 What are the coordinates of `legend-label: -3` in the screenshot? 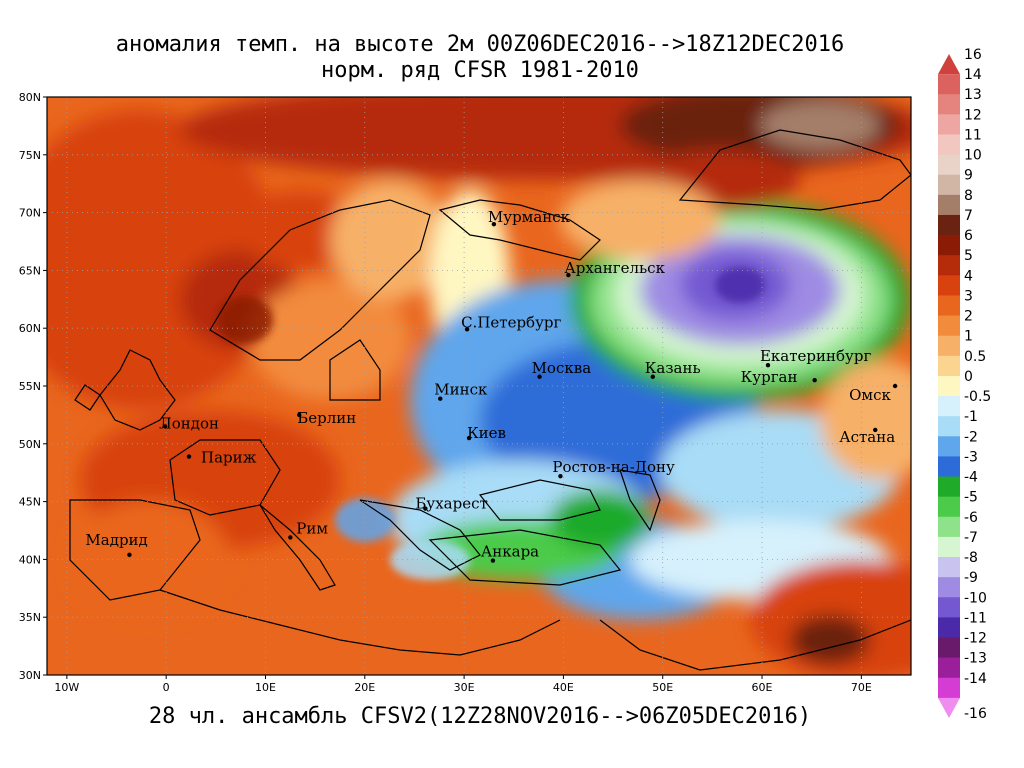 It's located at (971, 457).